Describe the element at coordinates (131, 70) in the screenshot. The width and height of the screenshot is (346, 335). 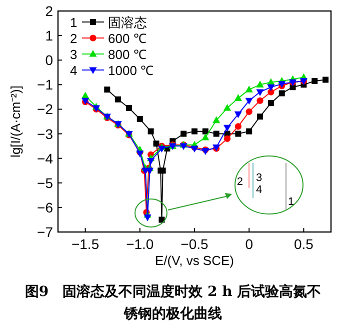
I see `legend-label: 1000 ℃` at that location.